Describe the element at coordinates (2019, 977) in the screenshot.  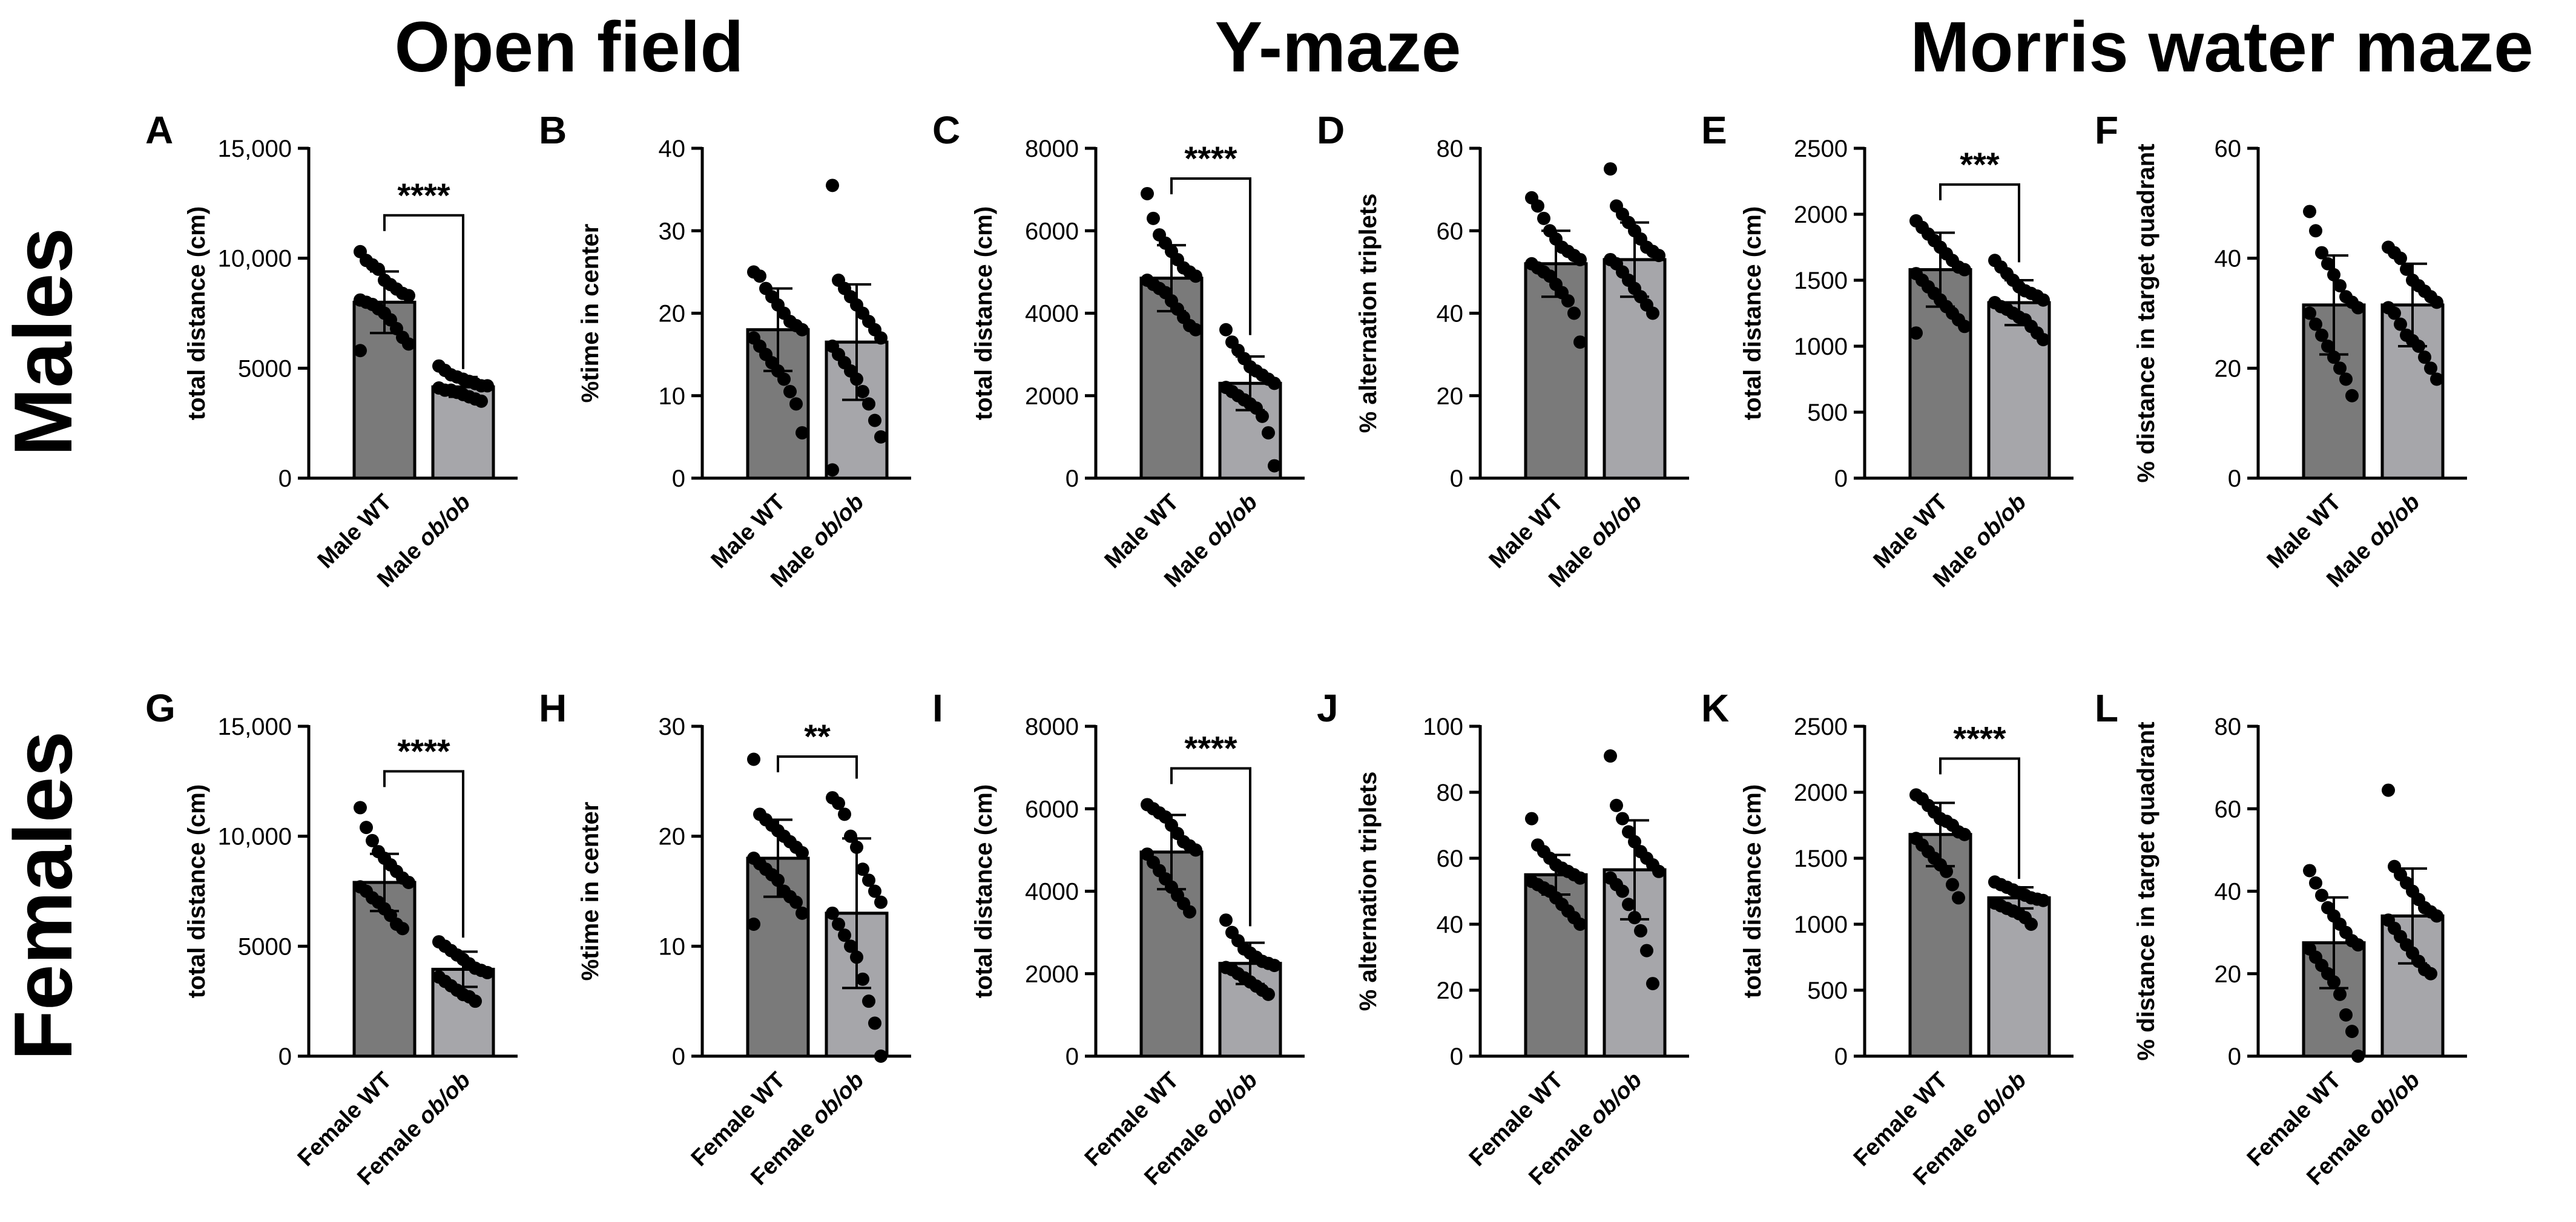
I see `bar-ob` at that location.